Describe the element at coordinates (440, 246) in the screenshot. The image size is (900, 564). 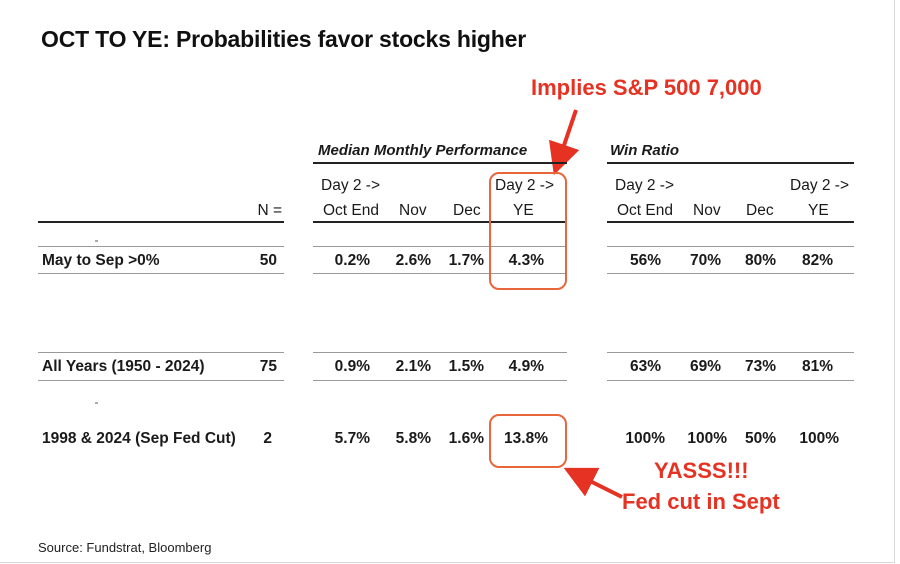
I see `row1-top-rule-median` at that location.